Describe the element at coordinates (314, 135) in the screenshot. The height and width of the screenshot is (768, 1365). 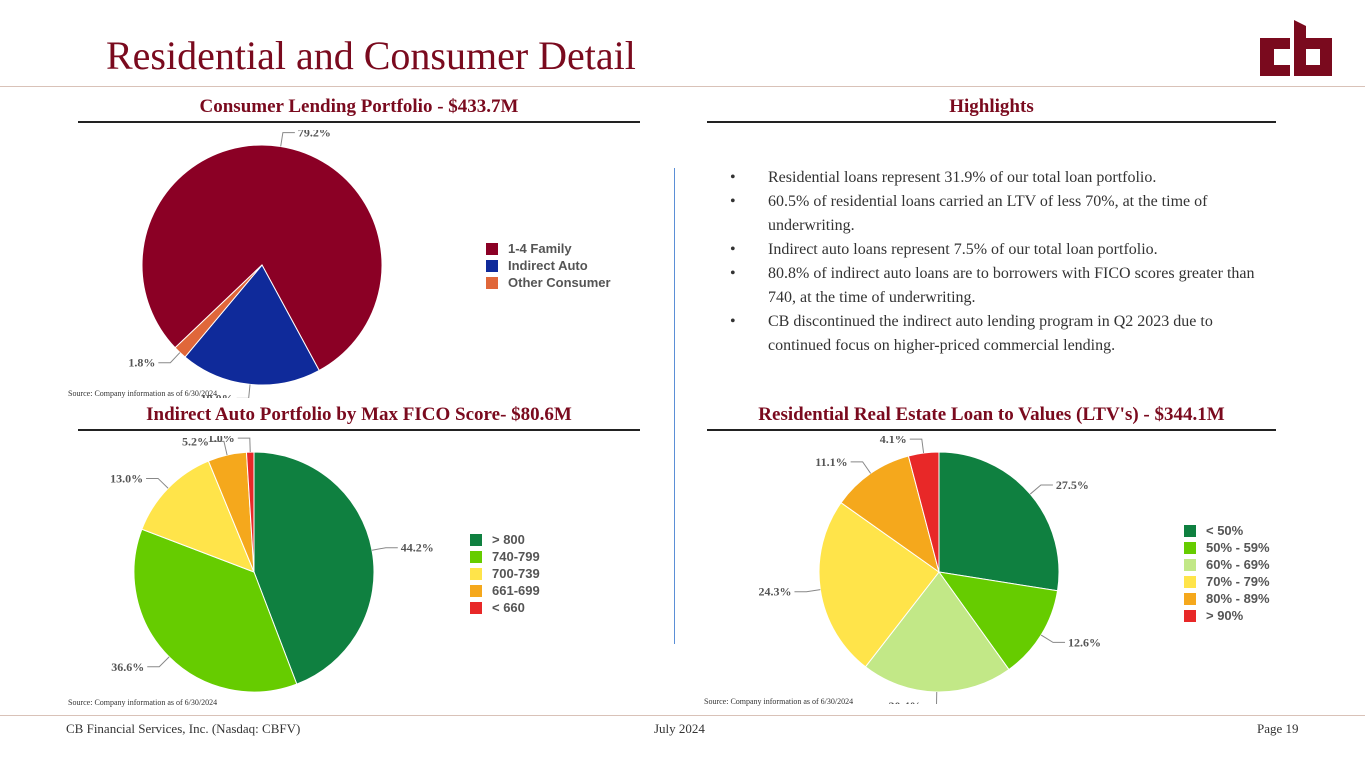
I see `consumer-data-label-0: 79.2%` at that location.